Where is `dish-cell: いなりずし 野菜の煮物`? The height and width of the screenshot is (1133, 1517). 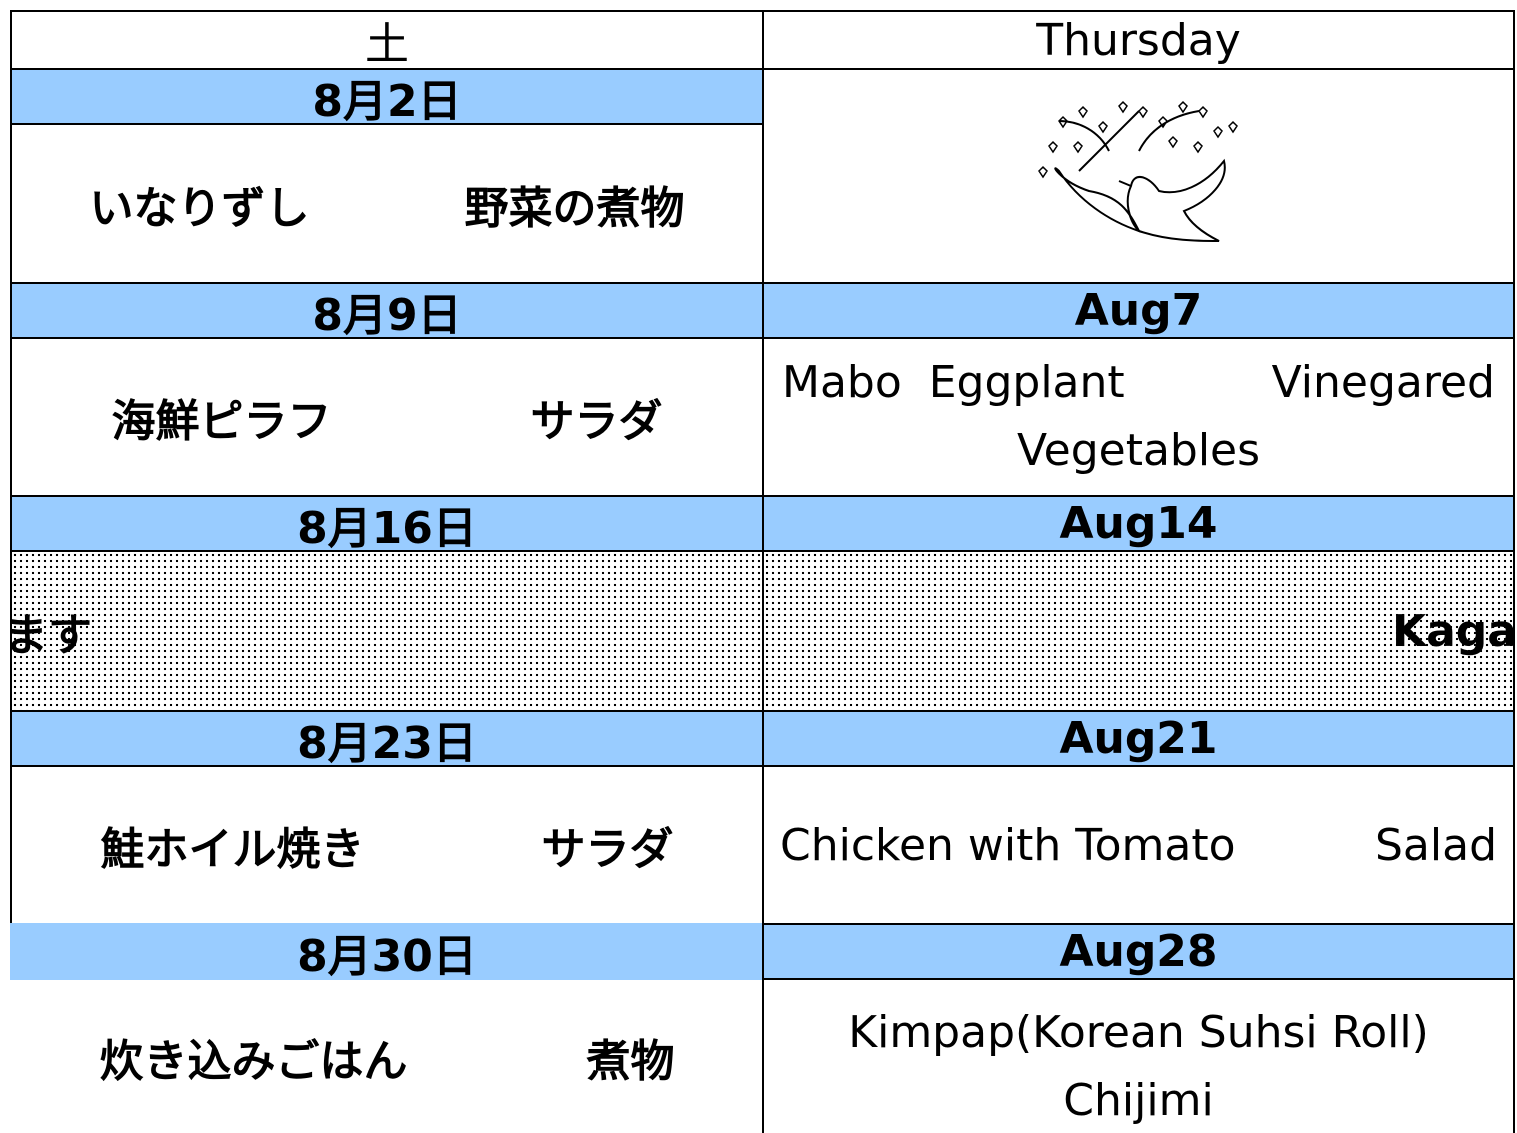
dish-cell: いなりずし 野菜の煮物 is located at coordinates (387, 203).